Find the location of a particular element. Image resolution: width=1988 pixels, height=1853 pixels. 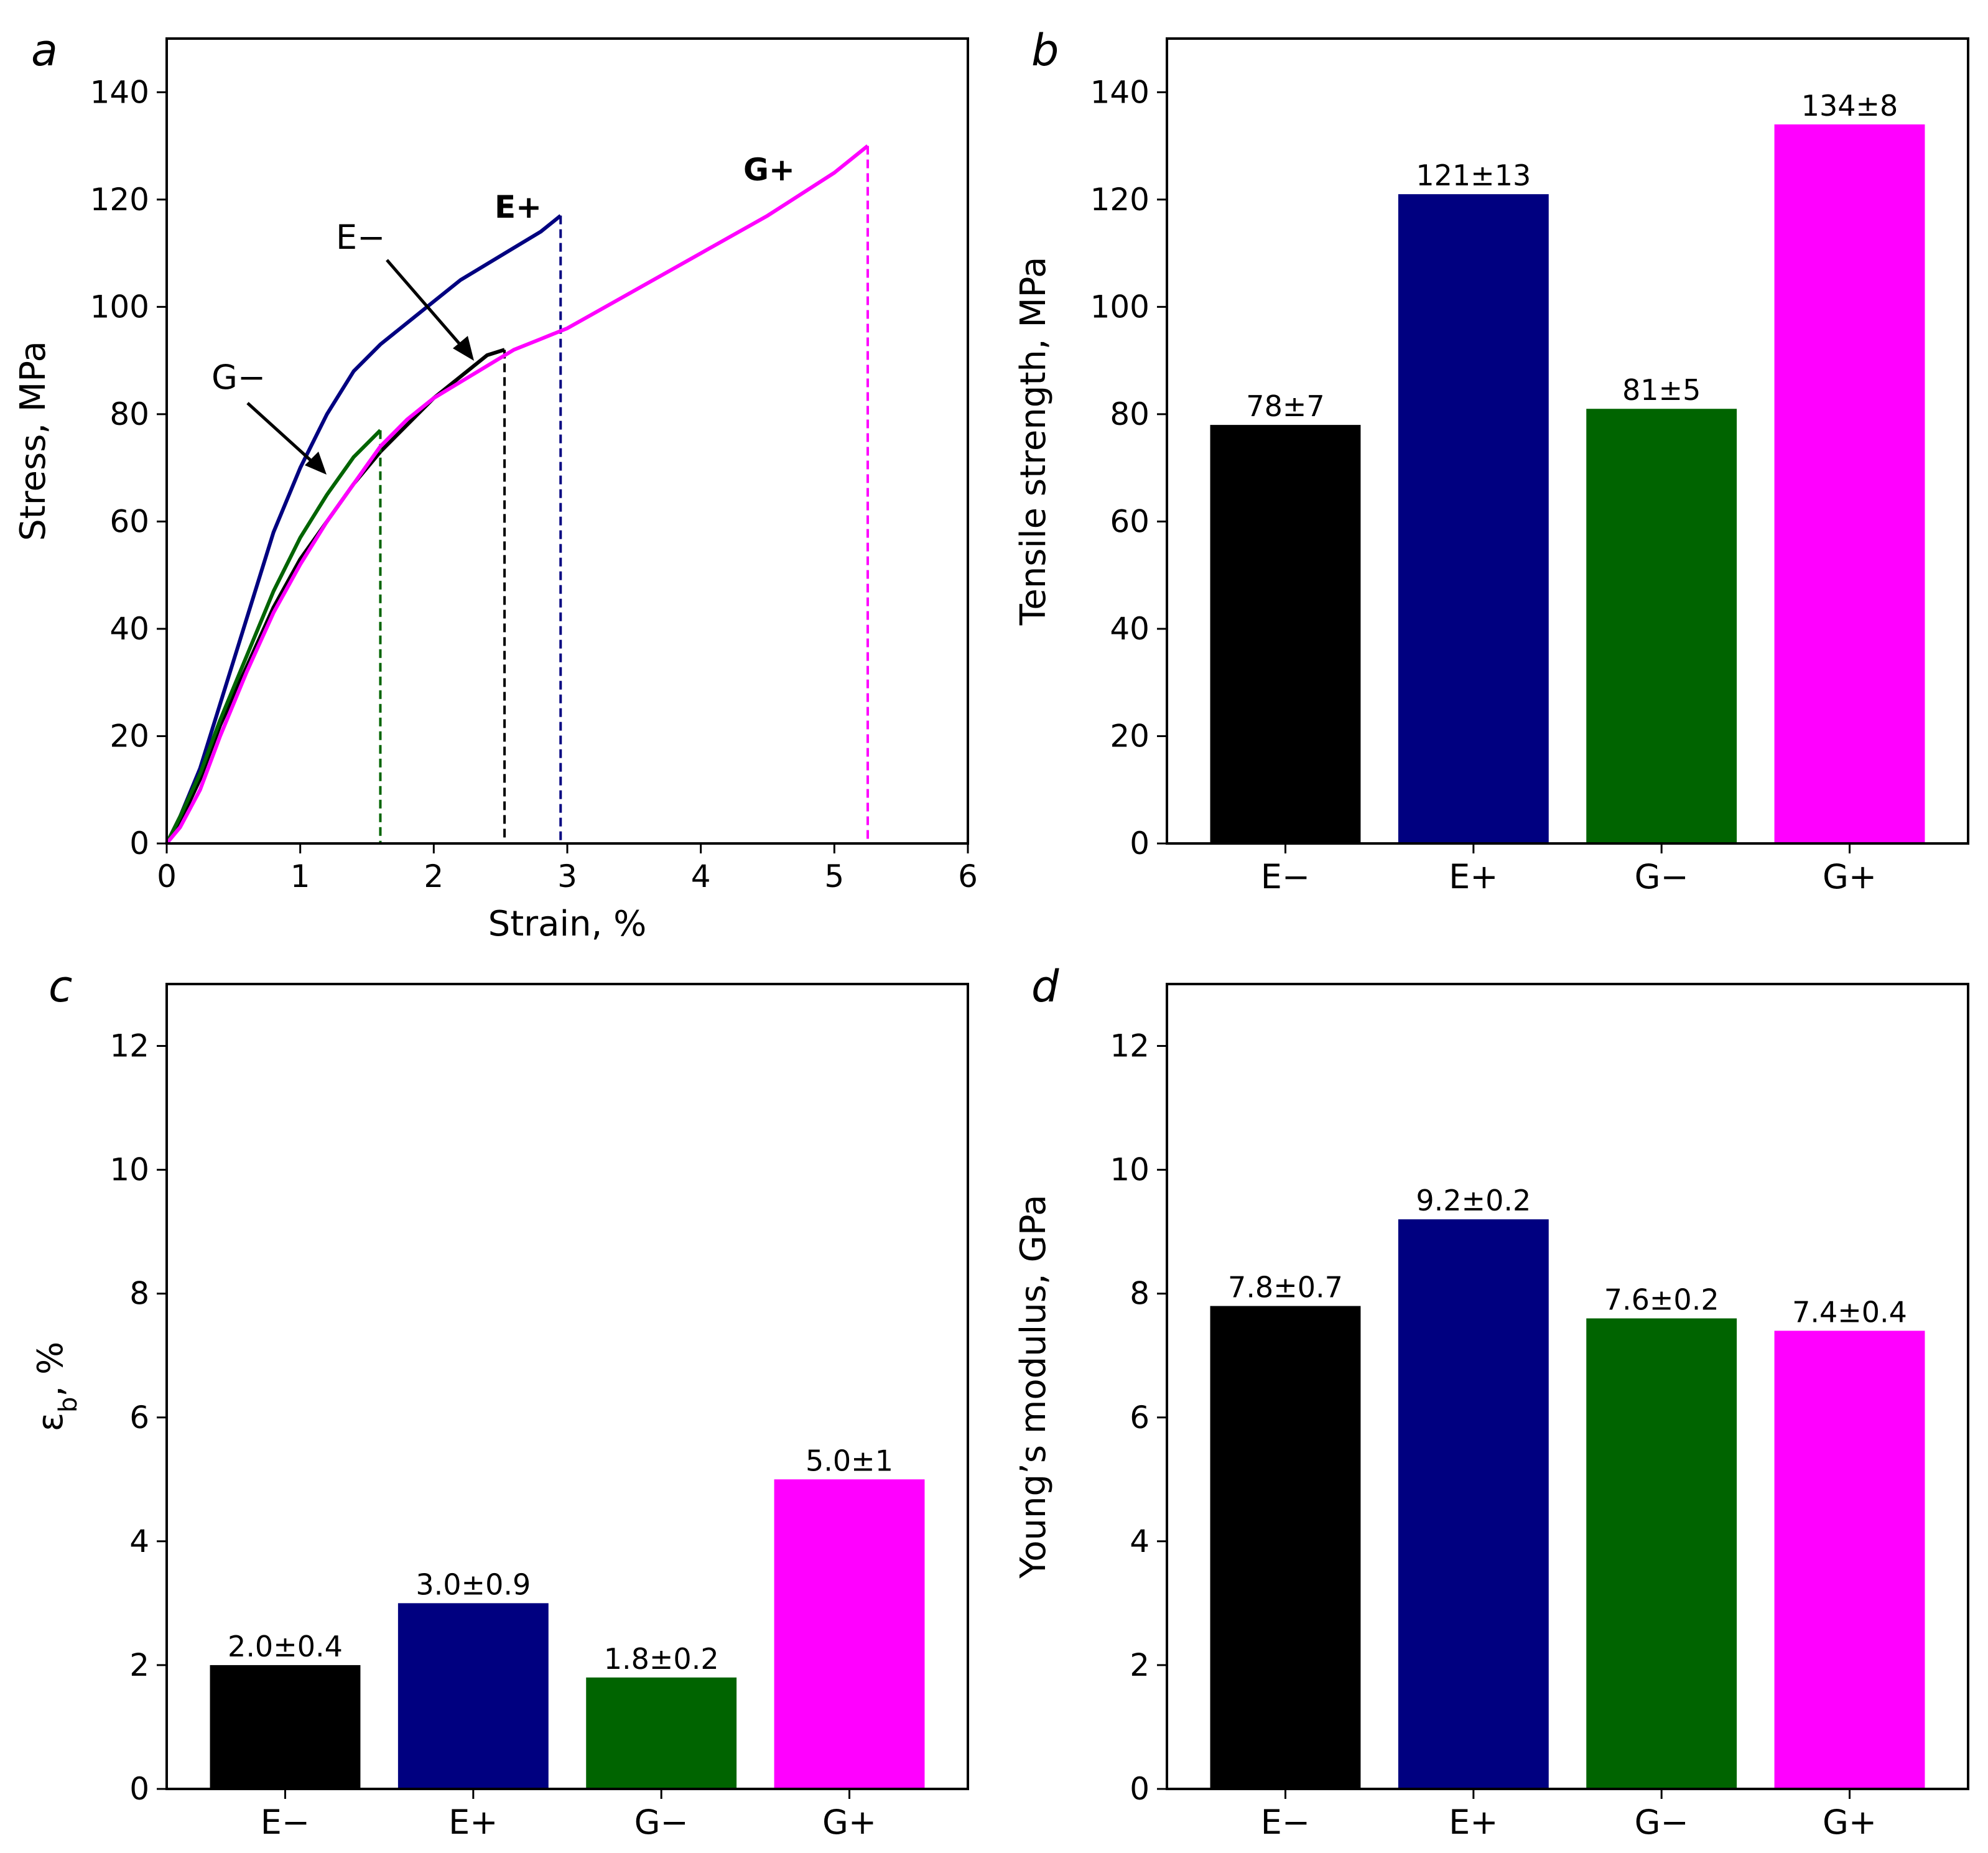

bar-data-label: 5.0±1 is located at coordinates (849, 1460).